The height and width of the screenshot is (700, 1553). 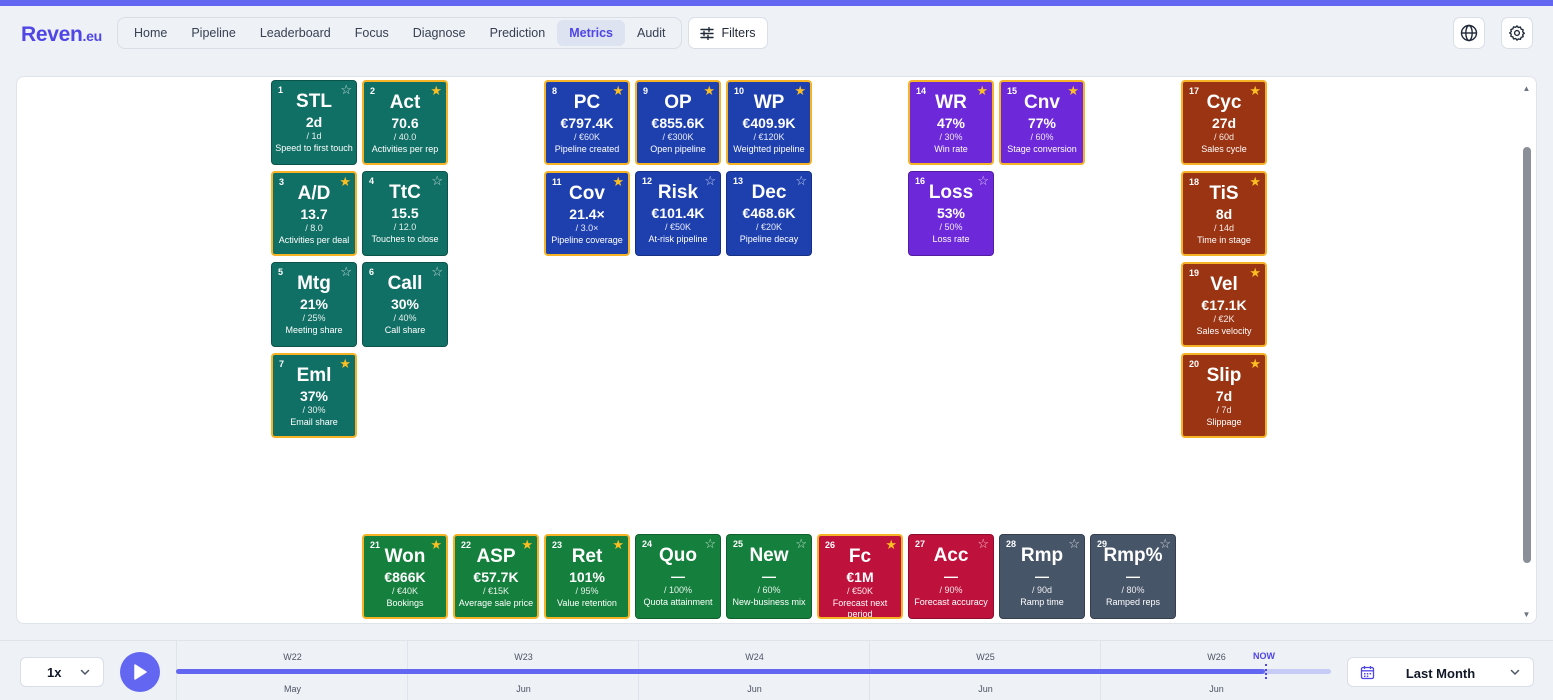 I want to click on metric-tile-ttc: 4 ☆ TtC 15.5/ 12.0 Touches to close, so click(x=405, y=213).